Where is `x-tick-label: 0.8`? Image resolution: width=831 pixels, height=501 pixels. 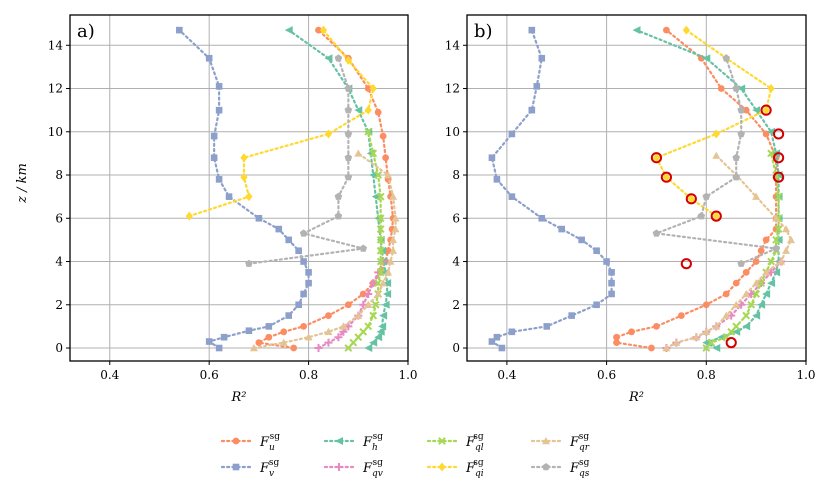
x-tick-label: 0.8 is located at coordinates (308, 375).